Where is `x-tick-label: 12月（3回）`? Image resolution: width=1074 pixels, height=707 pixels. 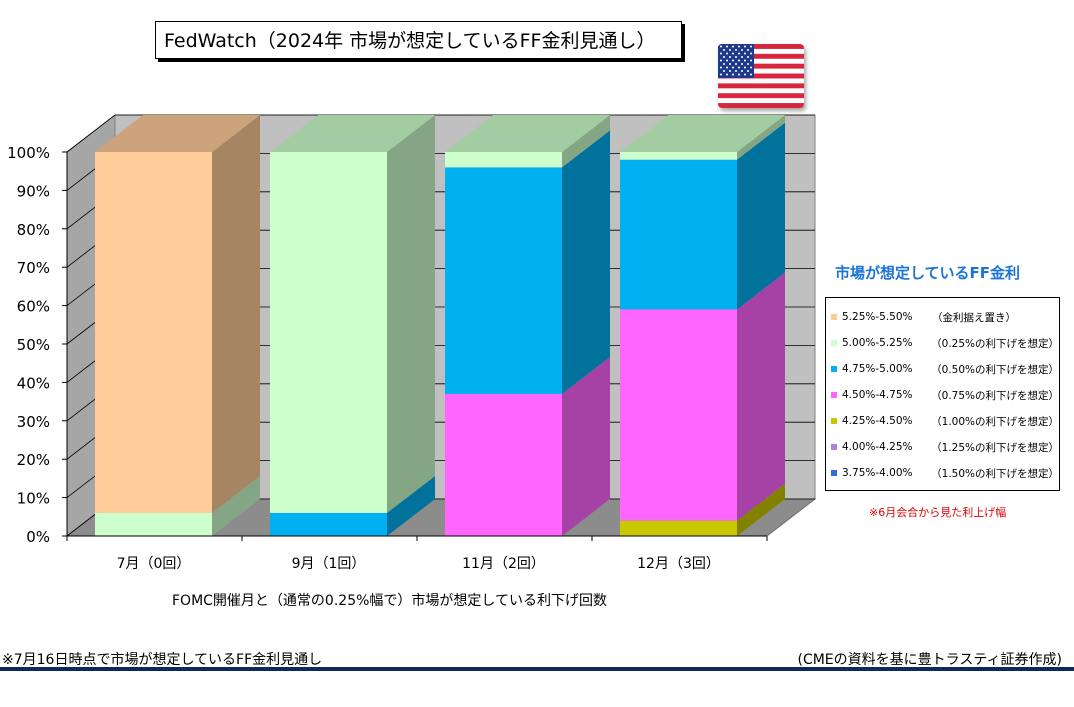
x-tick-label: 12月（3回） is located at coordinates (678, 564).